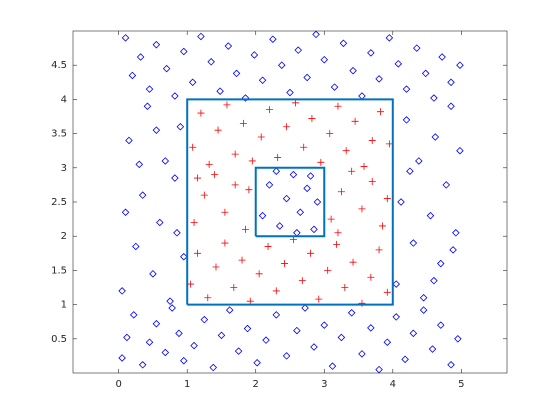 Image resolution: width=560 pixels, height=420 pixels. What do you see at coordinates (461, 384) in the screenshot?
I see `x-tick-label: 5` at bounding box center [461, 384].